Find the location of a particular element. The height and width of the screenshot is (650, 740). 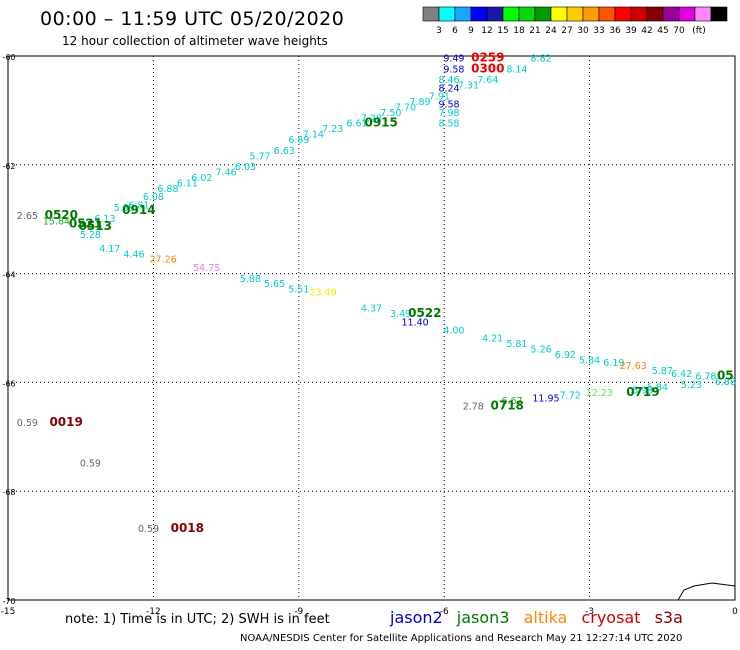

colorbar-label: 42 is located at coordinates (646, 31).